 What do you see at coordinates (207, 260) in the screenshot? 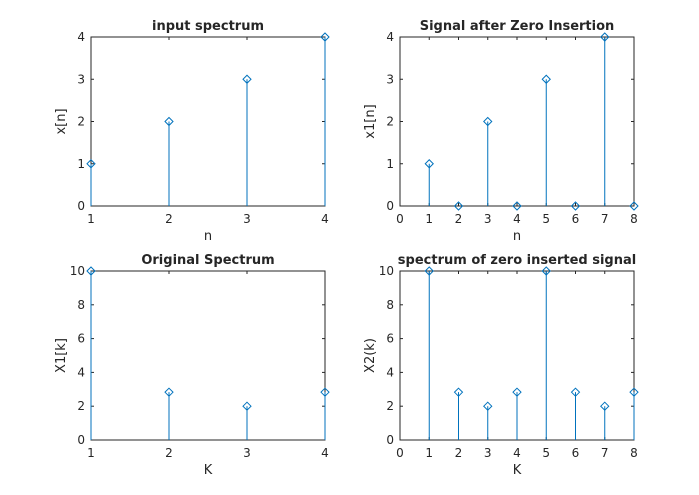
I see `chart-title: Original Spectrum` at bounding box center [207, 260].